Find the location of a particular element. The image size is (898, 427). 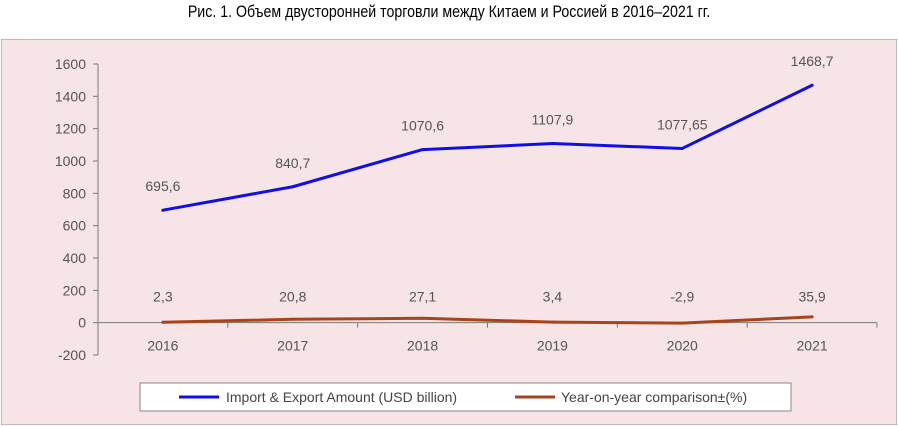

data-label: 1107,9 is located at coordinates (553, 120).